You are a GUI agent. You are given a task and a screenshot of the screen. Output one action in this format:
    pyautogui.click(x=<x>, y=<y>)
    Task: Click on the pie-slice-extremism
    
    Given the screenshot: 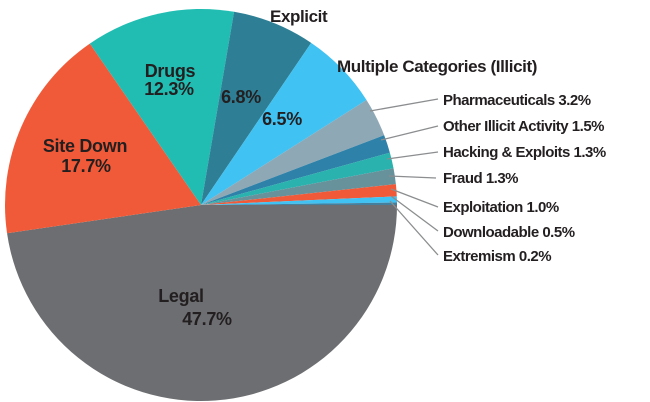 What is the action you would take?
    pyautogui.click(x=299, y=203)
    